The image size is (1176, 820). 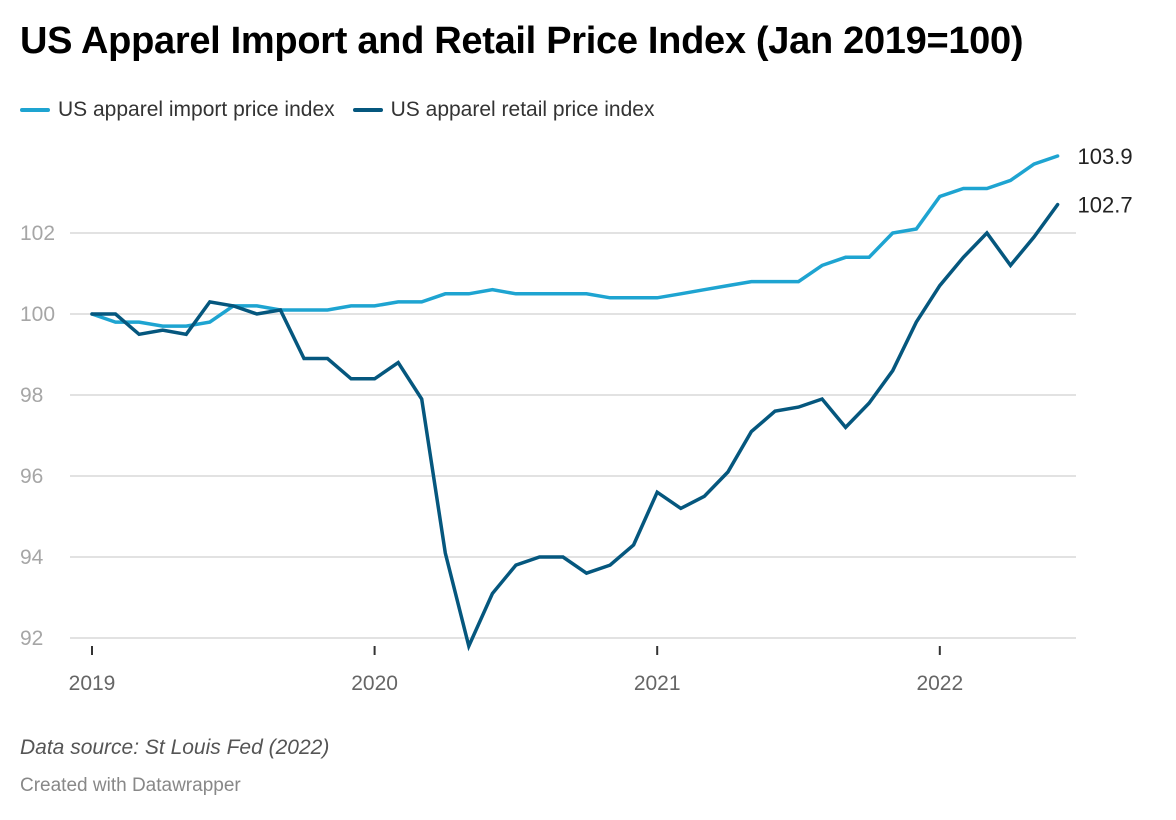 What do you see at coordinates (196, 109) in the screenshot?
I see `legend-label-import: US apparel import price index` at bounding box center [196, 109].